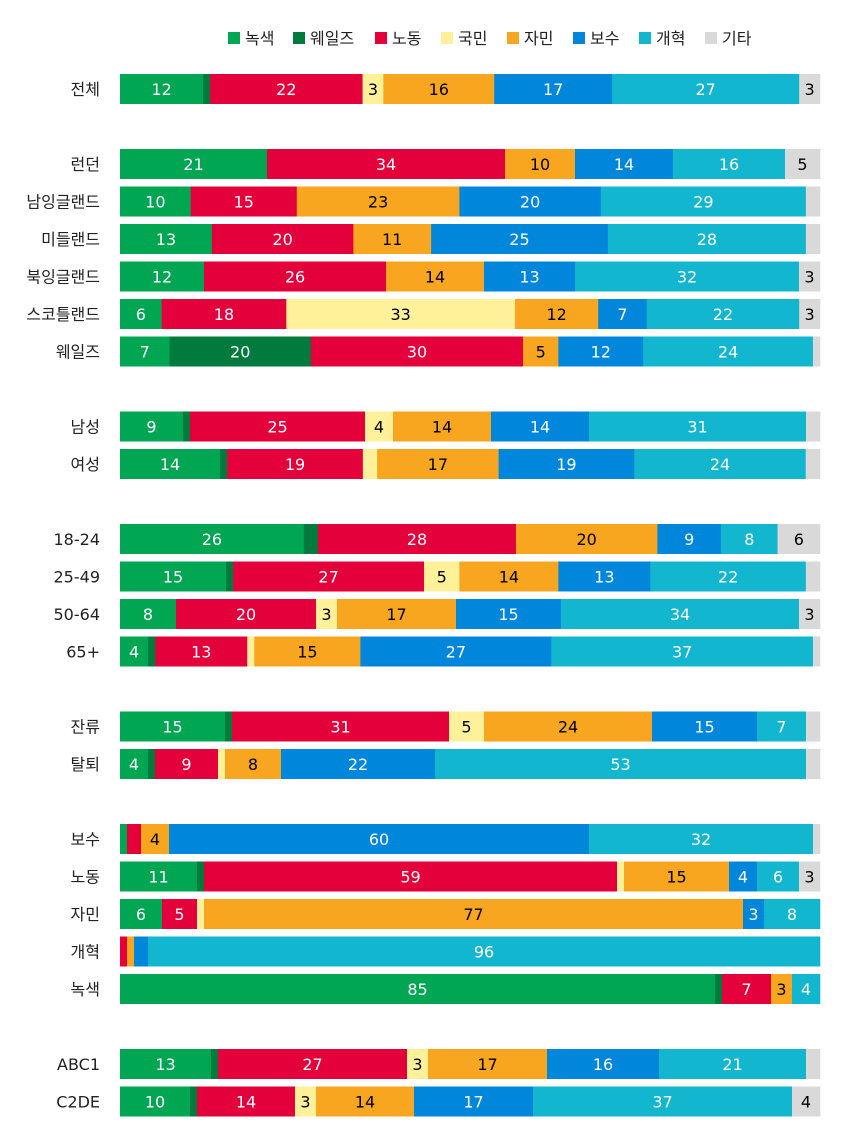  What do you see at coordinates (85, 164) in the screenshot?
I see `row-label: 런던` at bounding box center [85, 164].